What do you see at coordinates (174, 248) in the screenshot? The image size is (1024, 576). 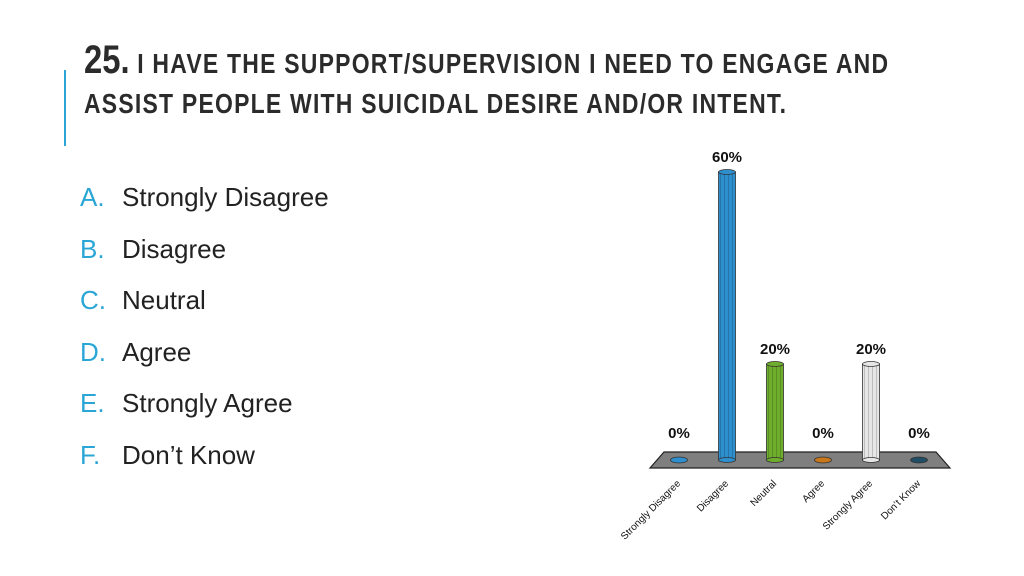 I see `option-label: Disagree` at bounding box center [174, 248].